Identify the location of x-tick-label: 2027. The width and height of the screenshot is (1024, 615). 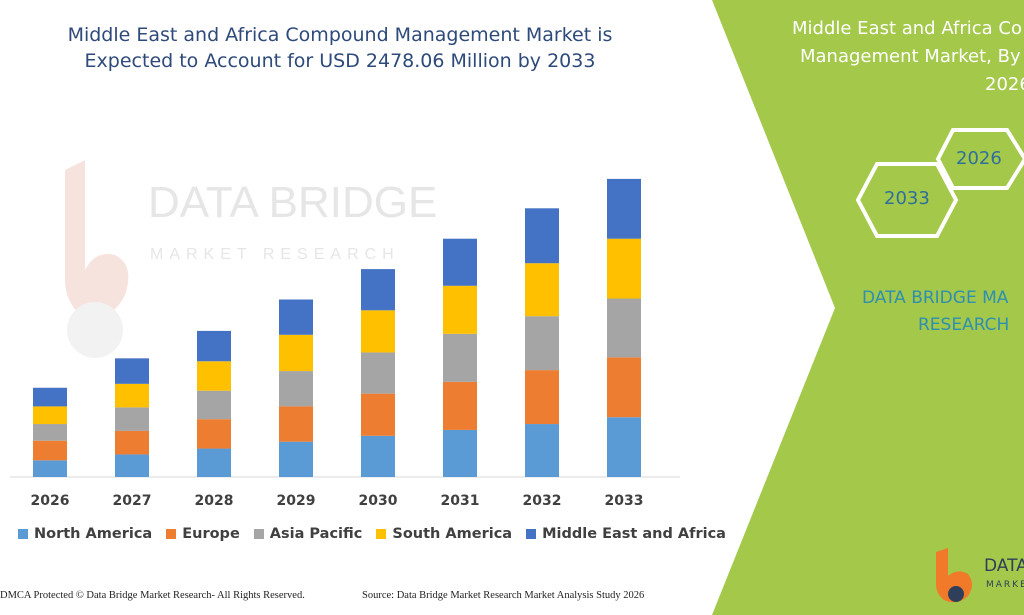
(132, 501).